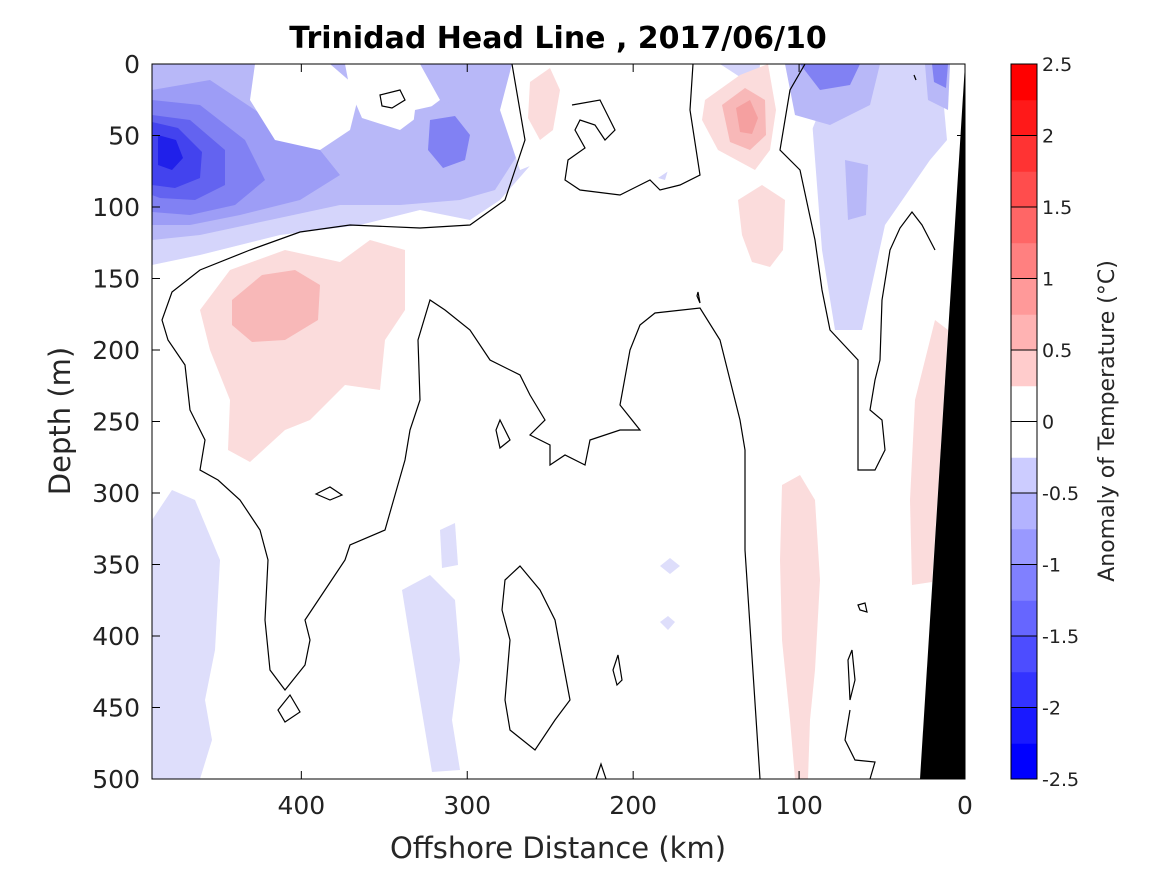 This screenshot has height=875, width=1167. What do you see at coordinates (1048, 137) in the screenshot?
I see `colorbar-tick-label: 2` at bounding box center [1048, 137].